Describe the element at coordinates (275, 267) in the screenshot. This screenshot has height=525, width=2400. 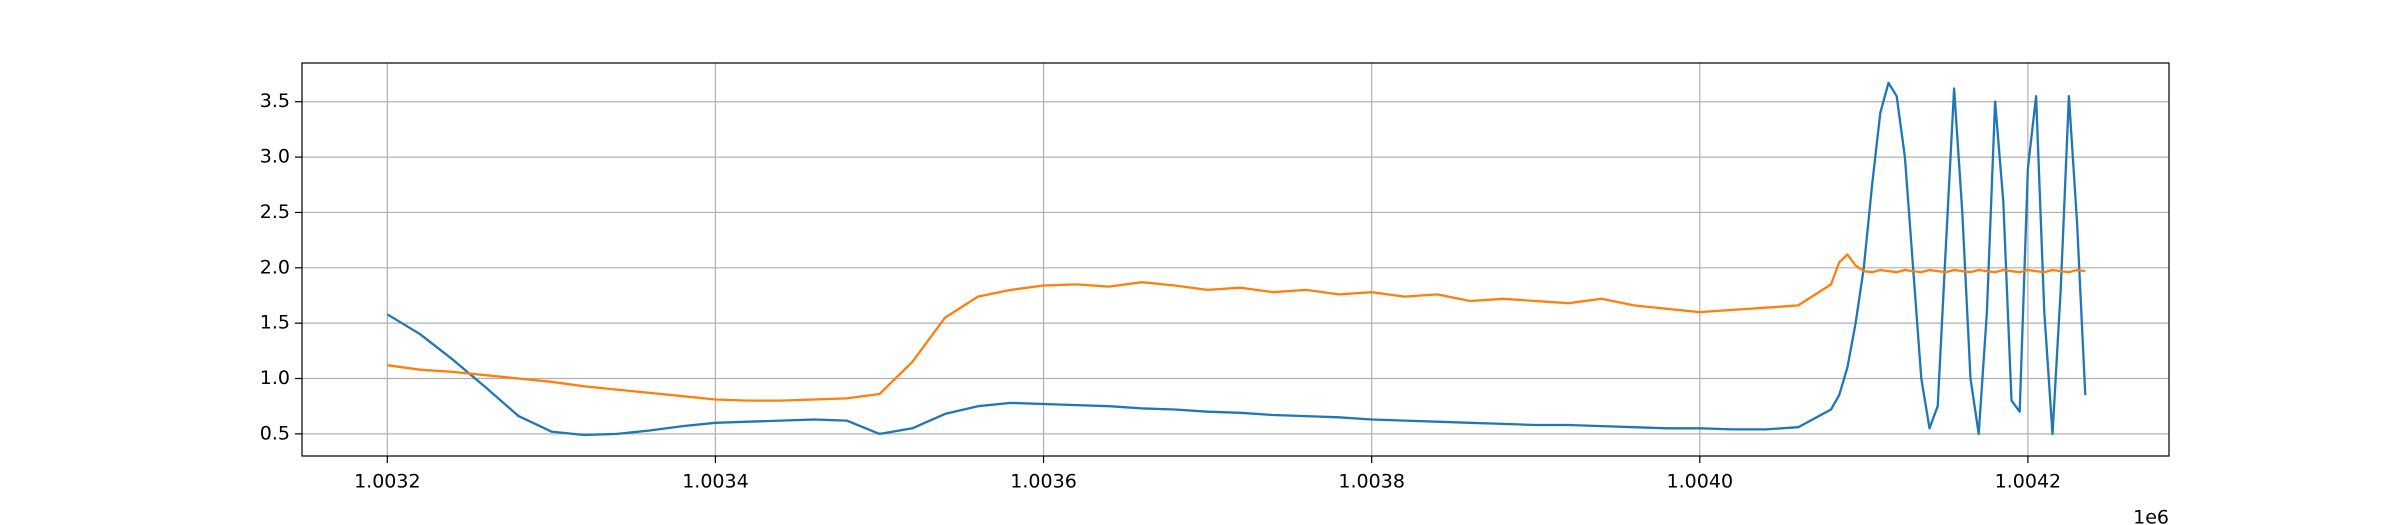
I see `y-tick-label: 2.0` at that location.